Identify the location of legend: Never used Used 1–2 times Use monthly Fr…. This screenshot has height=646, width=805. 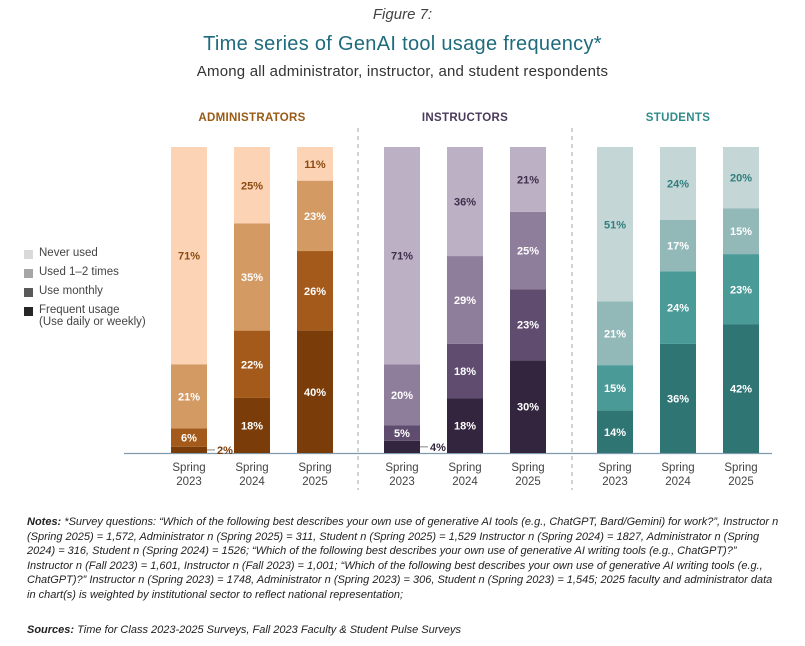
(85, 291).